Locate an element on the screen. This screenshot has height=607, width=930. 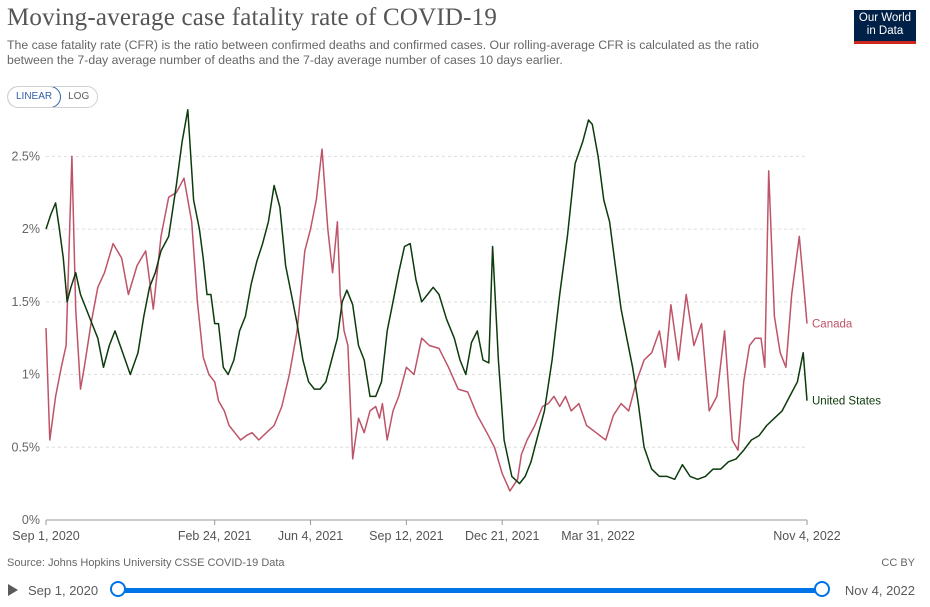
timeline-end-label: Nov 4, 2022 is located at coordinates (879, 590).